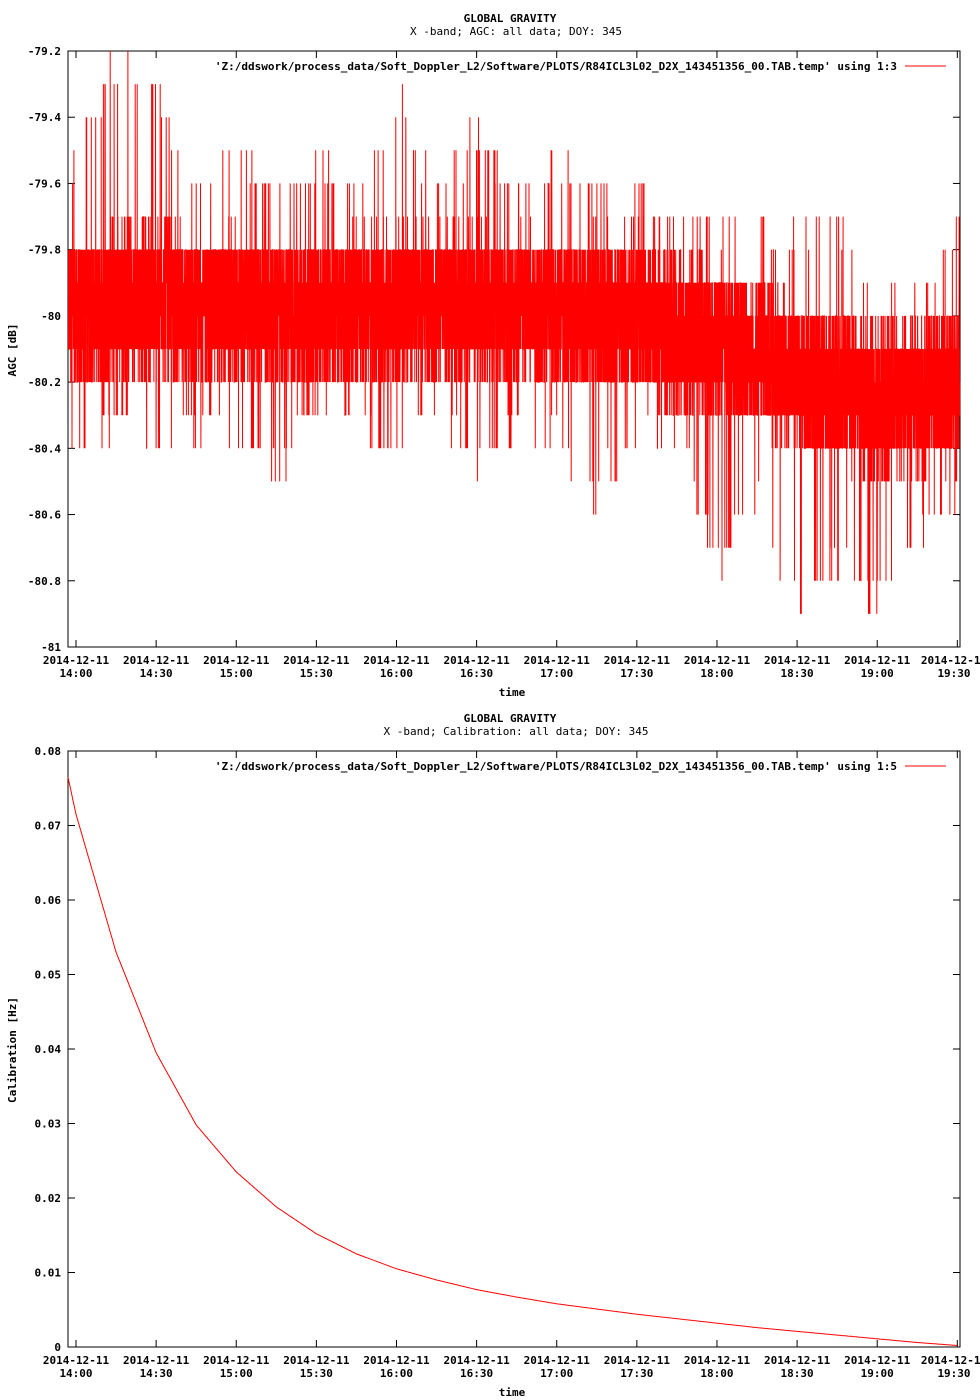  Describe the element at coordinates (877, 1373) in the screenshot. I see `calibration-x-tick-time: 19:00` at that location.